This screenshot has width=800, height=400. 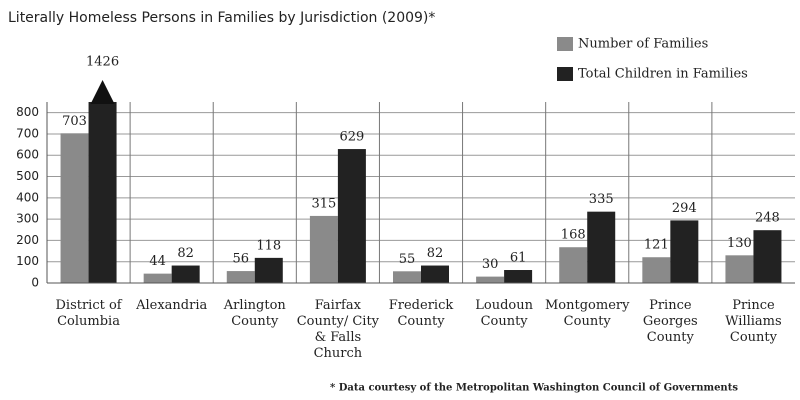 I want to click on data-label: 315, so click(x=323, y=203).